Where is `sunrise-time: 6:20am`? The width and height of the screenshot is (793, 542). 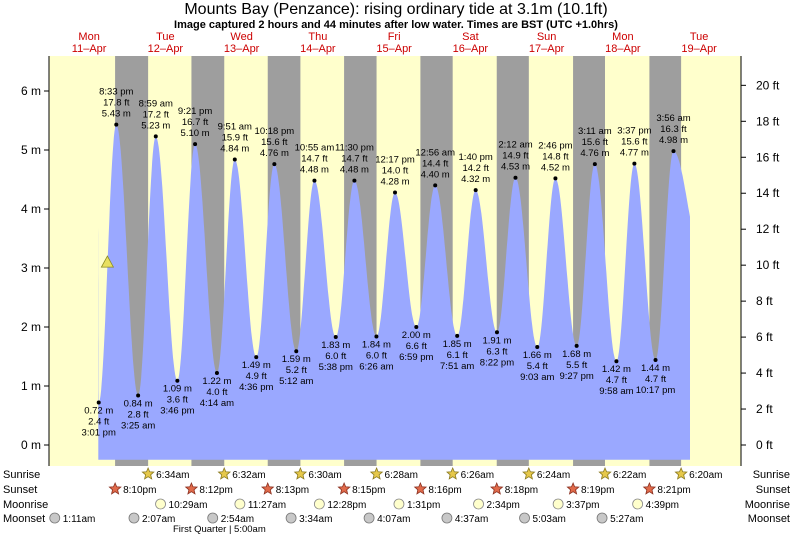
sunrise-time: 6:20am is located at coordinates (705, 475).